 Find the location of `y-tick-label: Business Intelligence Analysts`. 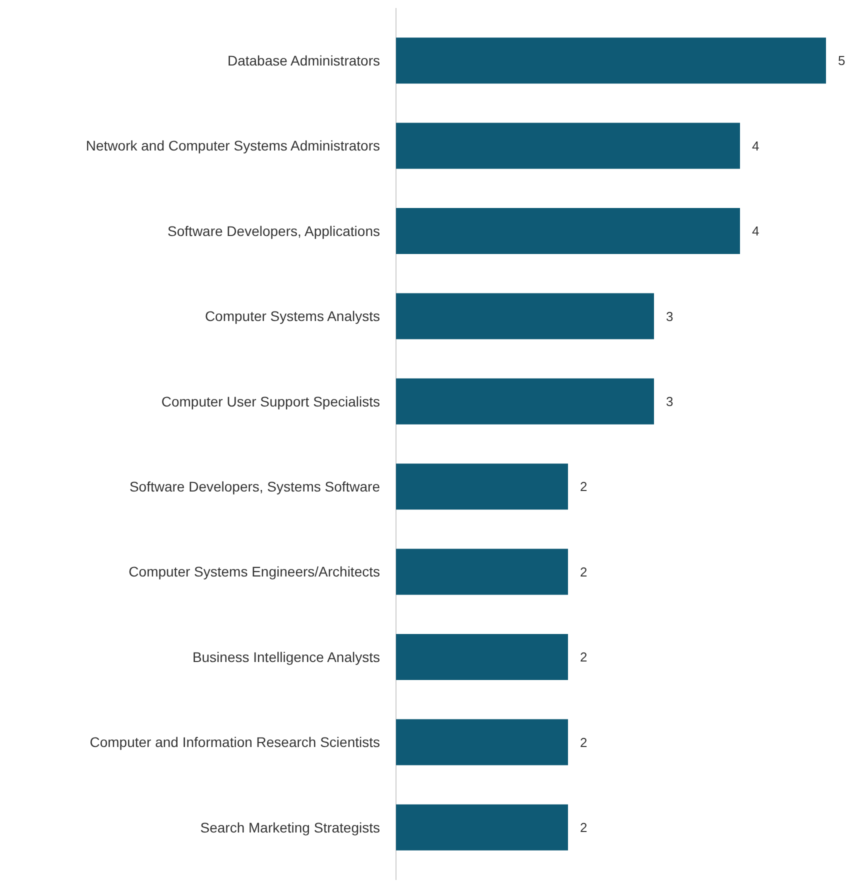

y-tick-label: Business Intelligence Analysts is located at coordinates (286, 656).